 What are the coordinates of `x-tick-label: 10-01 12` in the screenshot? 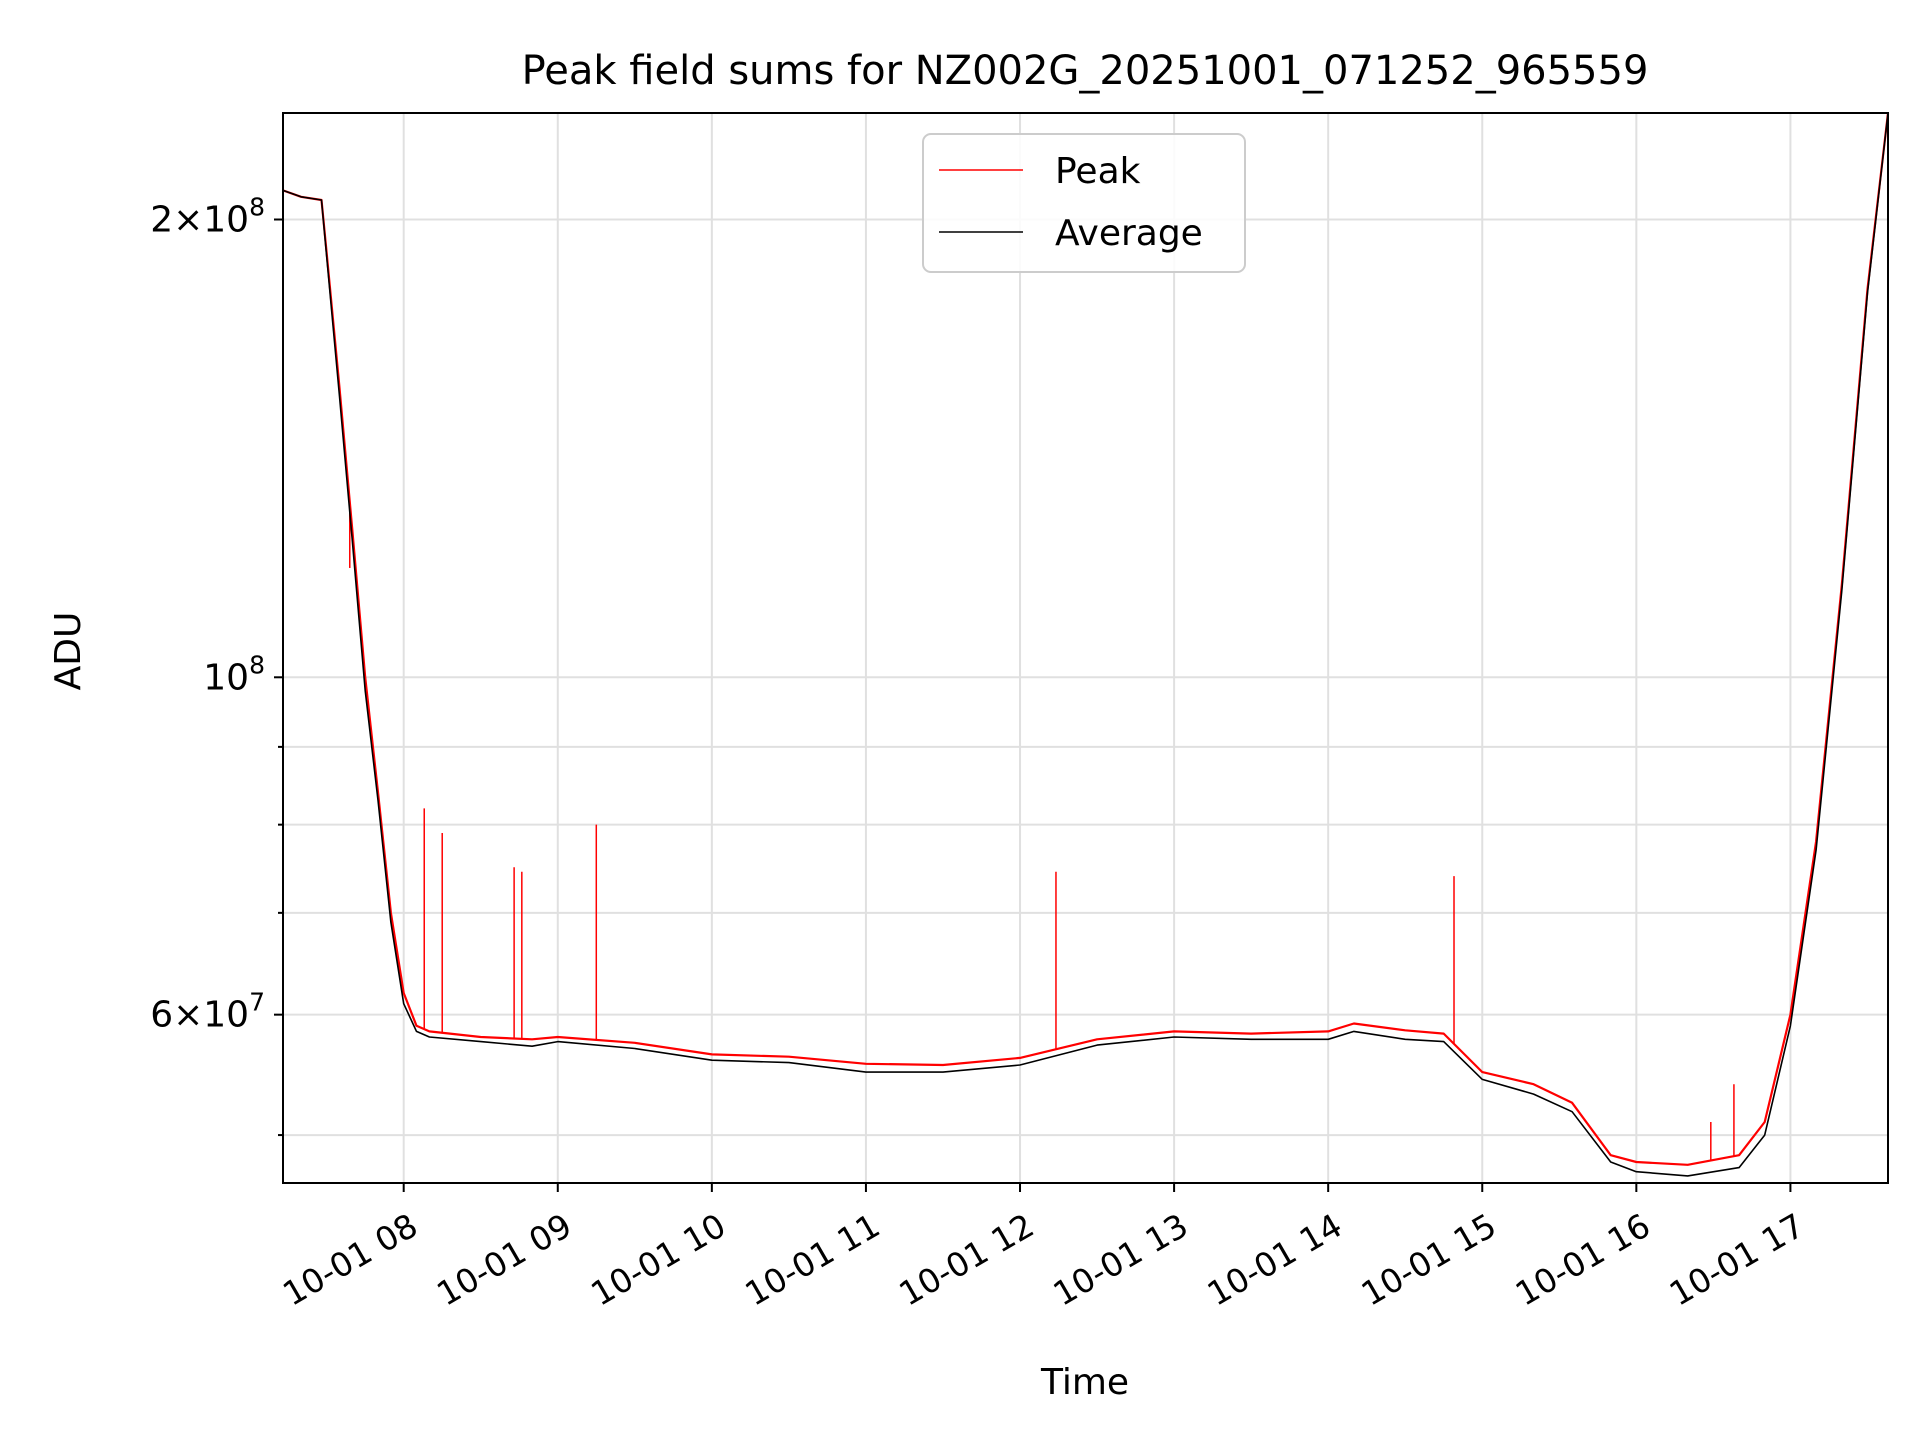 It's located at (966, 1260).